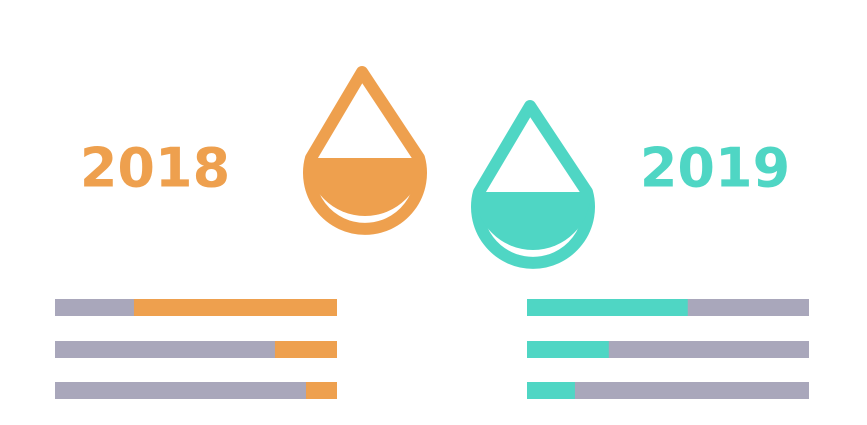 The height and width of the screenshot is (425, 867). Describe the element at coordinates (155, 168) in the screenshot. I see `year-label: 2018` at that location.